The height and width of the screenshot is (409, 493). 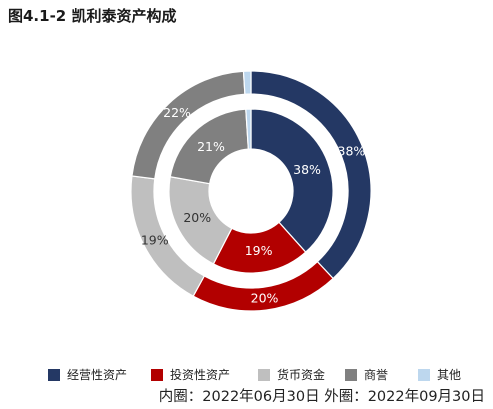 What do you see at coordinates (177, 112) in the screenshot?
I see `outer-label-goodwill: 22%` at bounding box center [177, 112].